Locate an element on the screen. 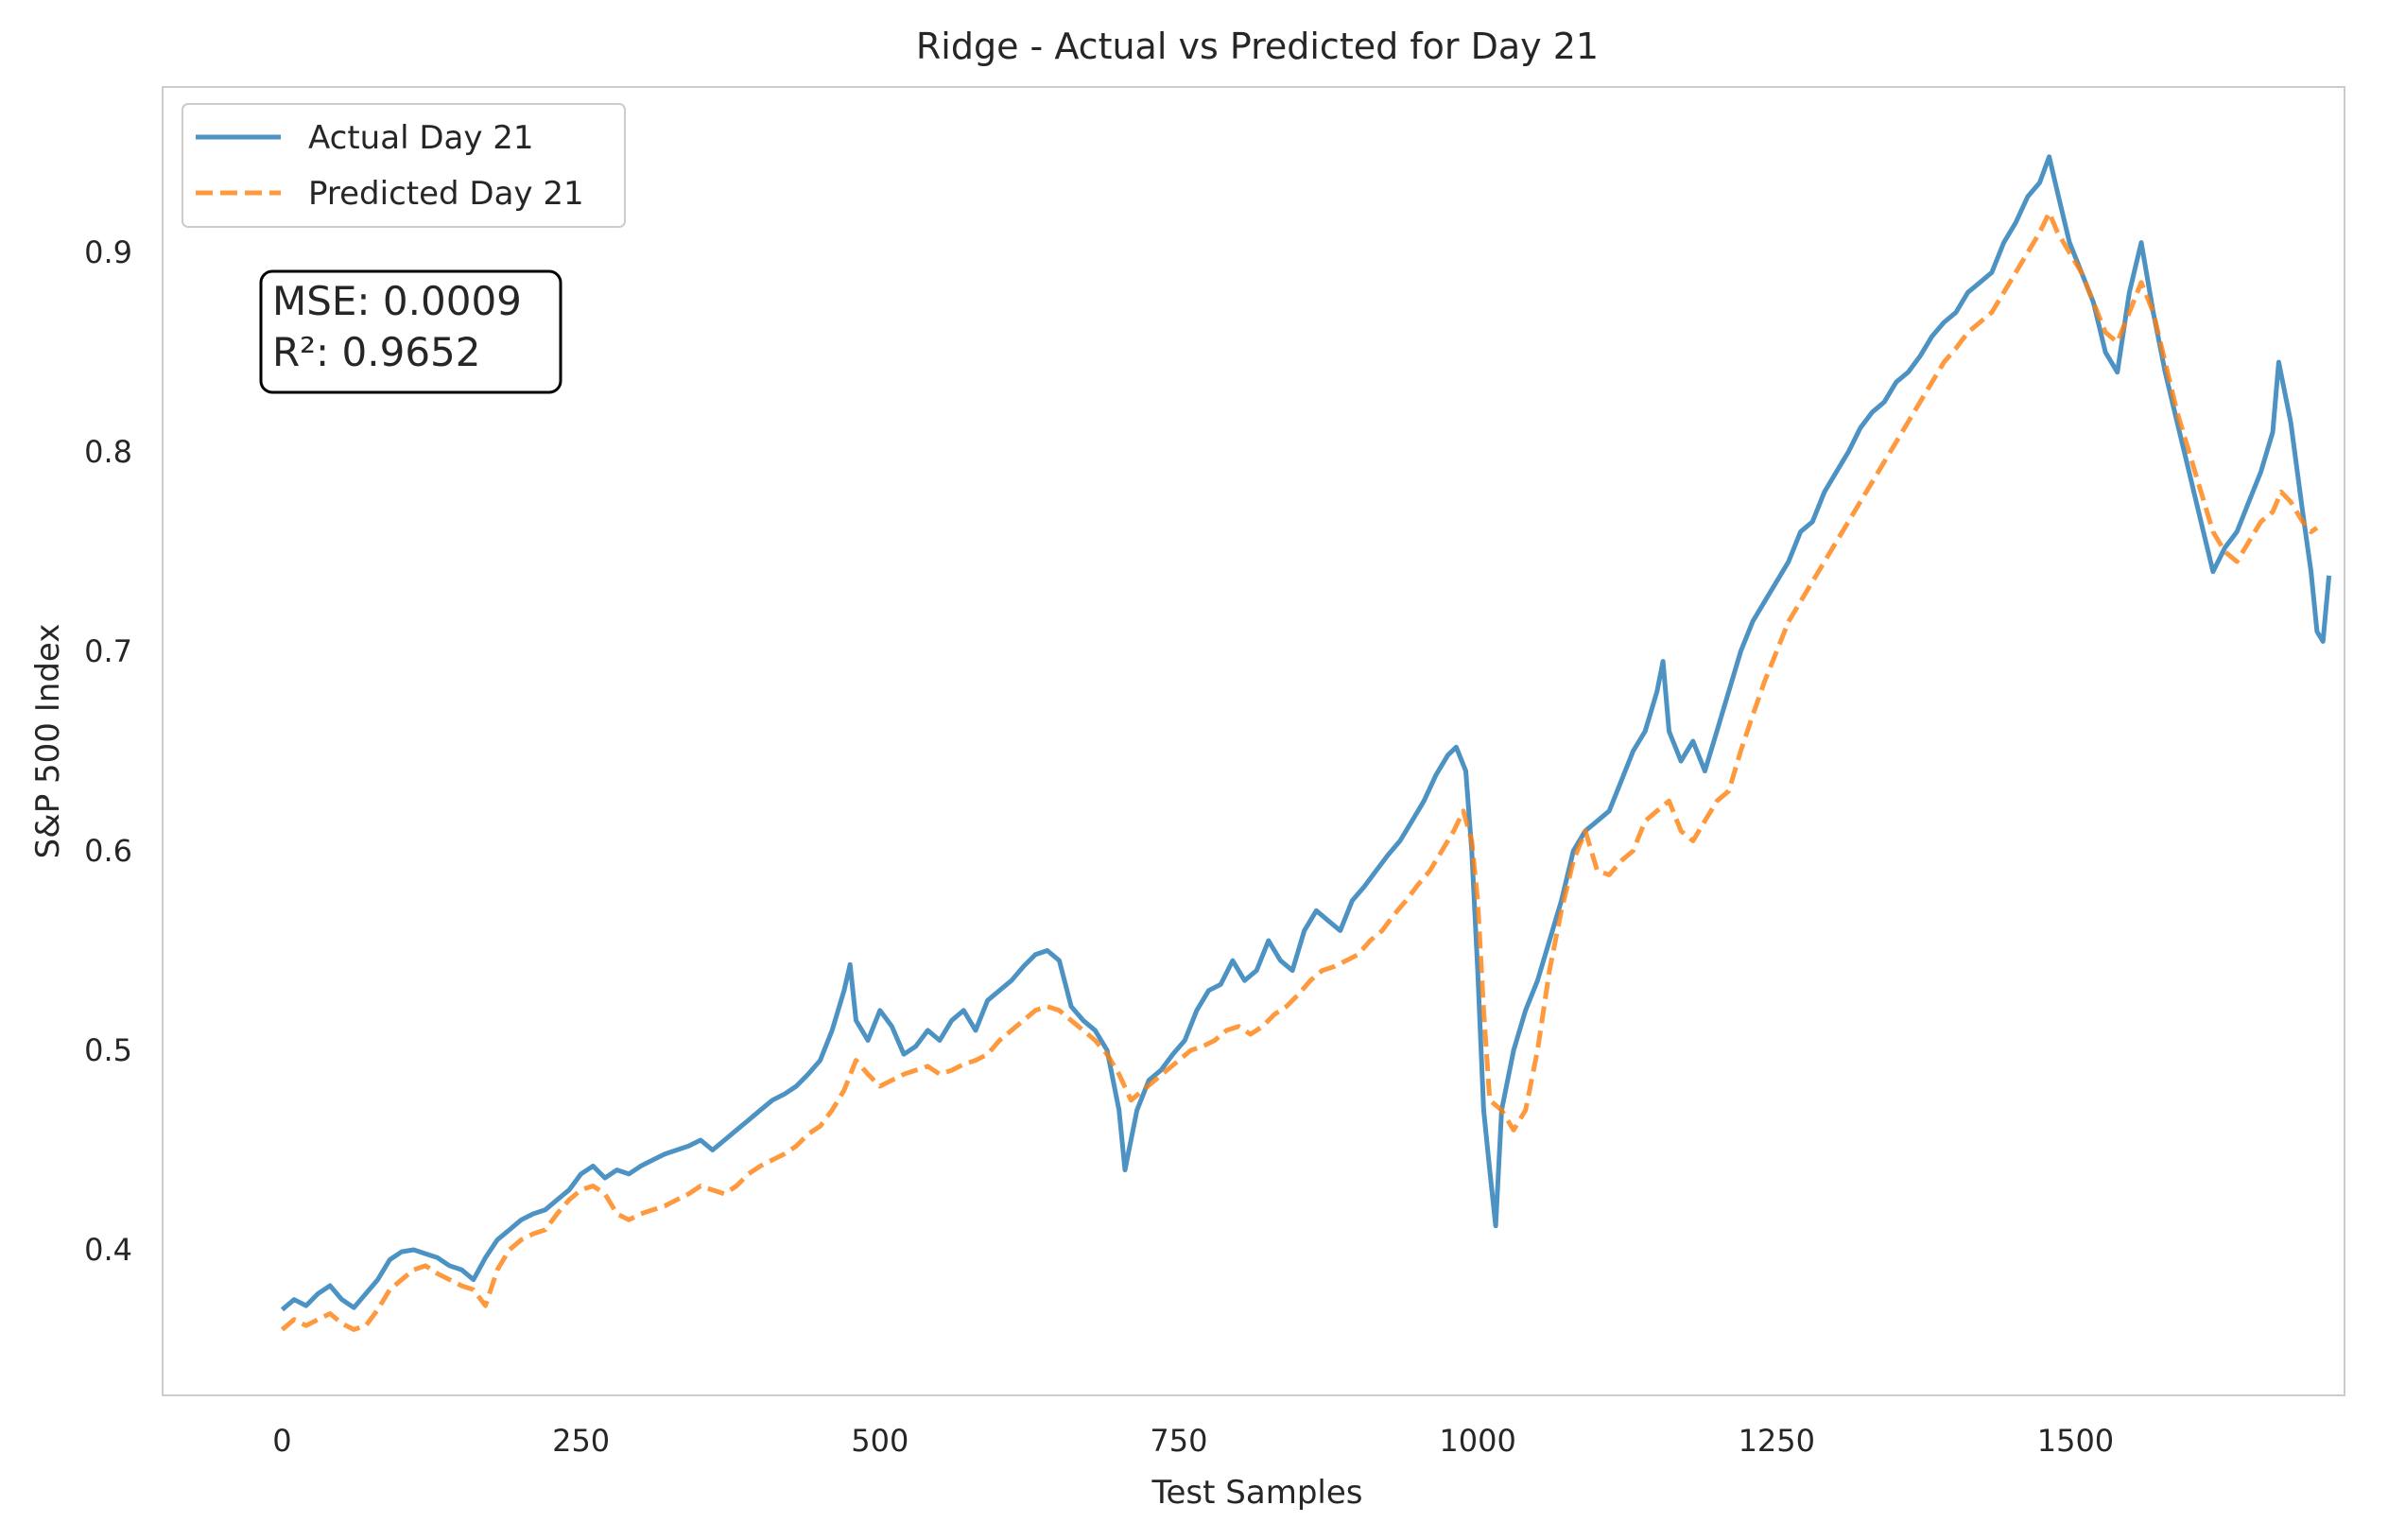 This screenshot has width=2388, height=1540. x-tick-label: 500 is located at coordinates (880, 1441).